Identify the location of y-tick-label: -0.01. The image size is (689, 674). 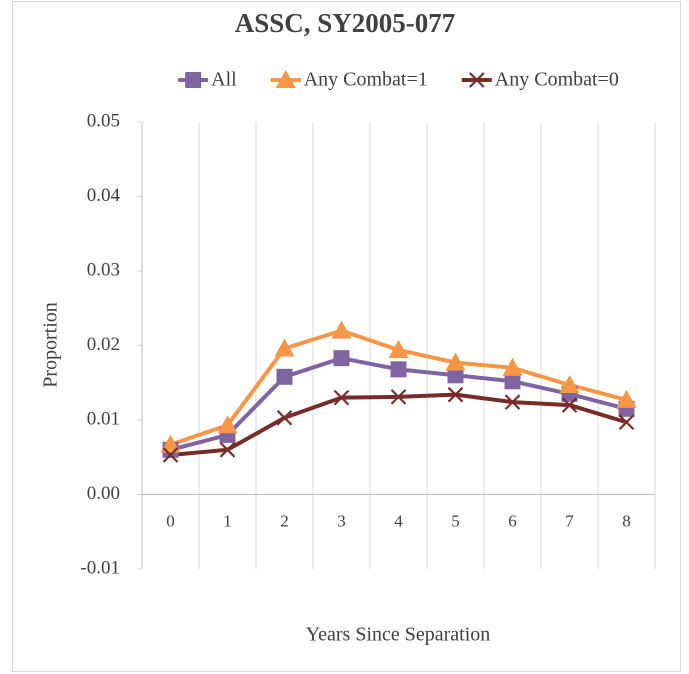
(100, 567).